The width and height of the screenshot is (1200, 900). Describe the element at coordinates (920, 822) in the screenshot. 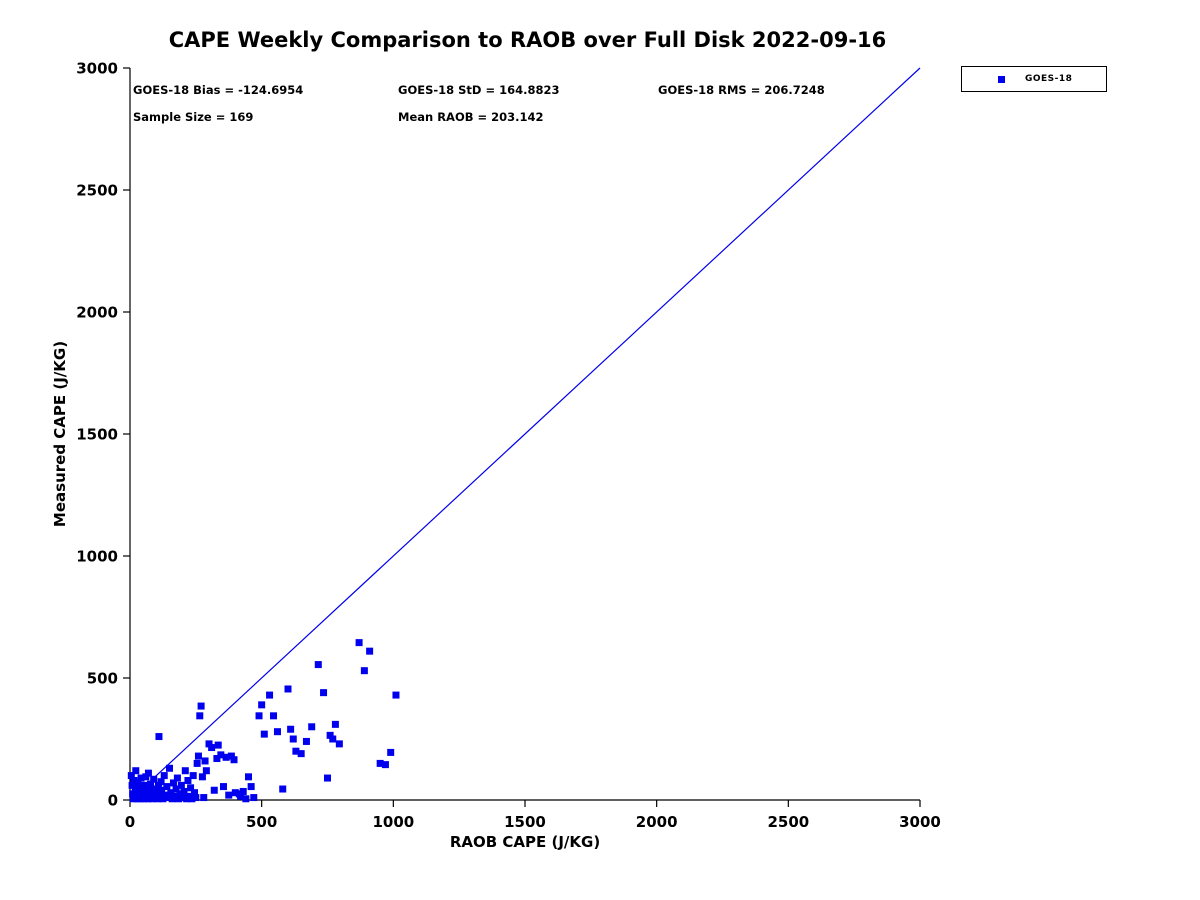

I see `x-tick-label: 3000` at that location.